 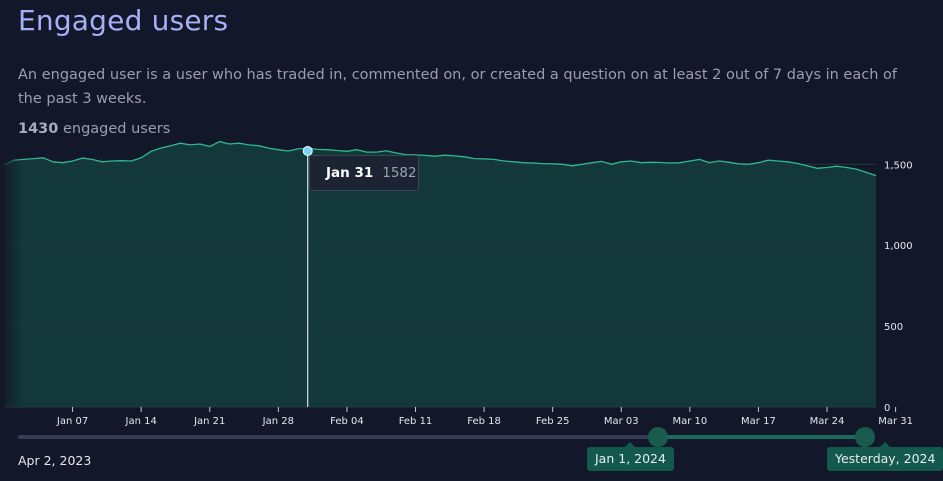 I want to click on range-end-handle, so click(x=865, y=437).